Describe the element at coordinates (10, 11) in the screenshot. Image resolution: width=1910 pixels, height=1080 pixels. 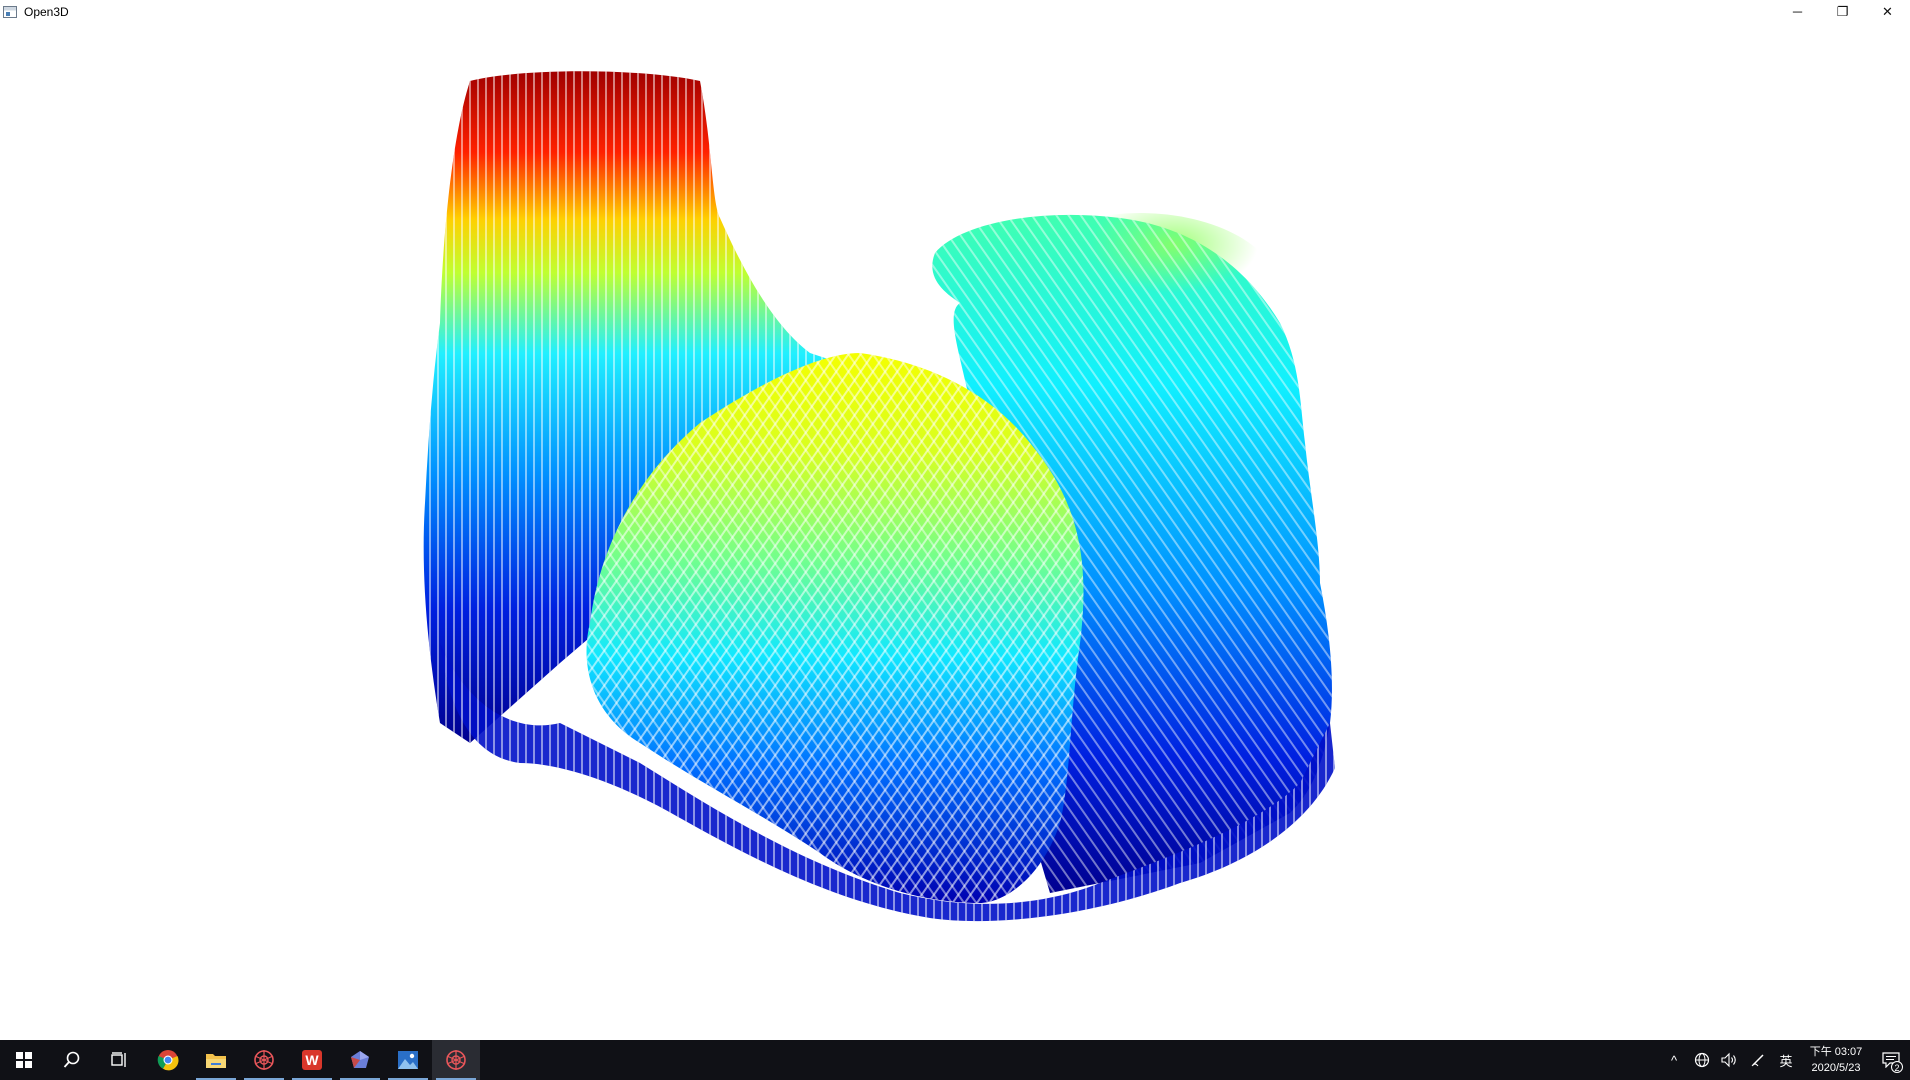
I see `open3d-app-icon` at that location.